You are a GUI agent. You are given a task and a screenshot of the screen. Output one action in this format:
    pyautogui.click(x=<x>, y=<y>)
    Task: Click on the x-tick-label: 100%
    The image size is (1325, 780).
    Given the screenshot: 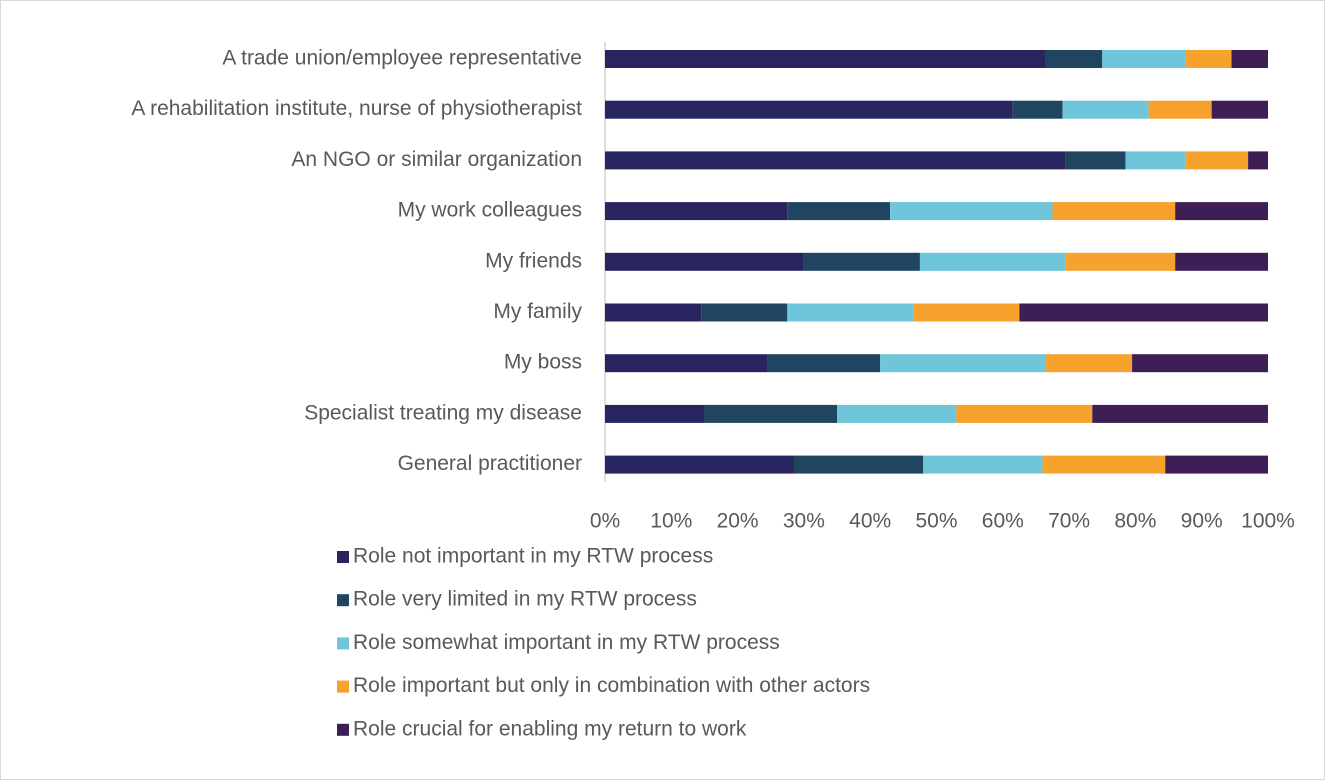 What is the action you would take?
    pyautogui.click(x=1268, y=521)
    